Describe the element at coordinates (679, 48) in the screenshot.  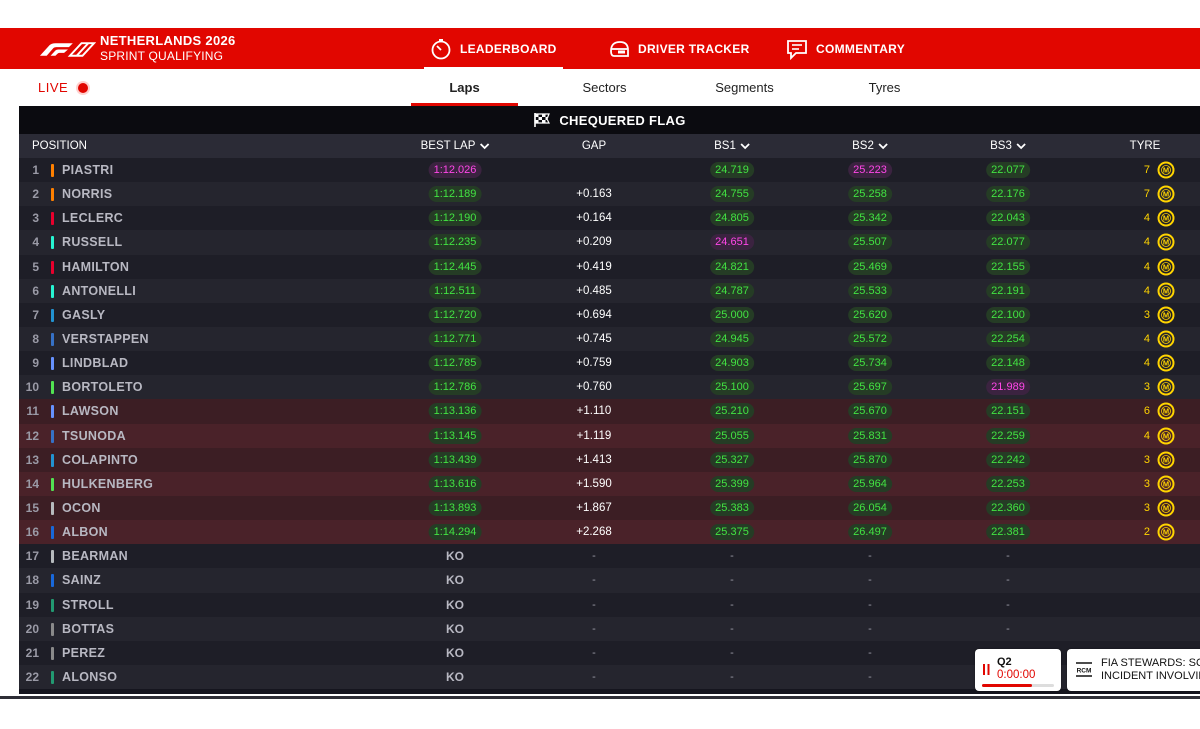
I see `nav-tab-driver-tracker: DRIVER TRACKER` at that location.